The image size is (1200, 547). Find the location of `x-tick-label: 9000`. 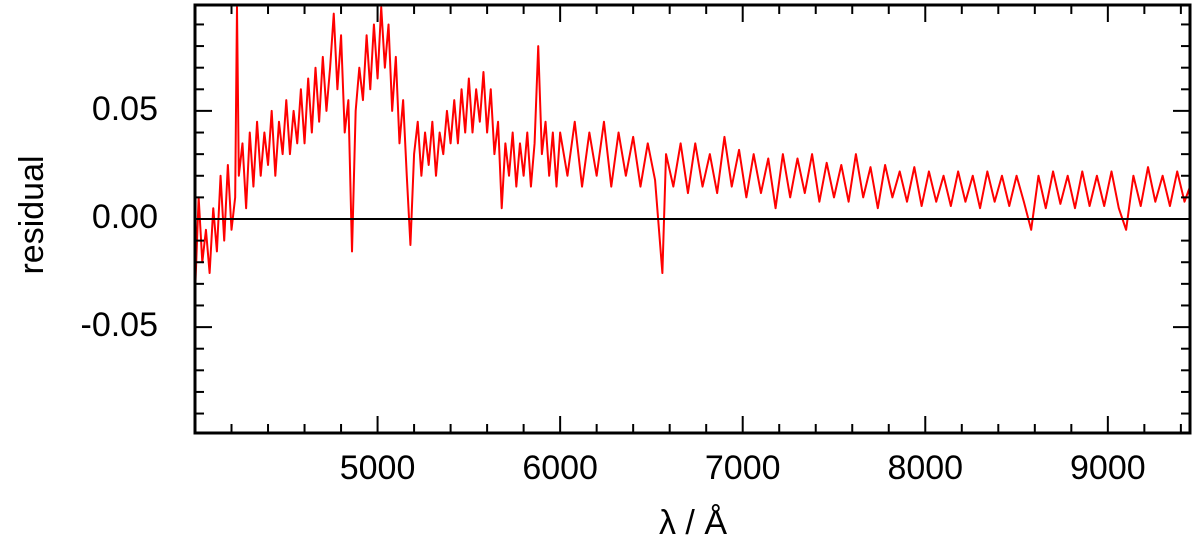

x-tick-label: 9000 is located at coordinates (1108, 468).